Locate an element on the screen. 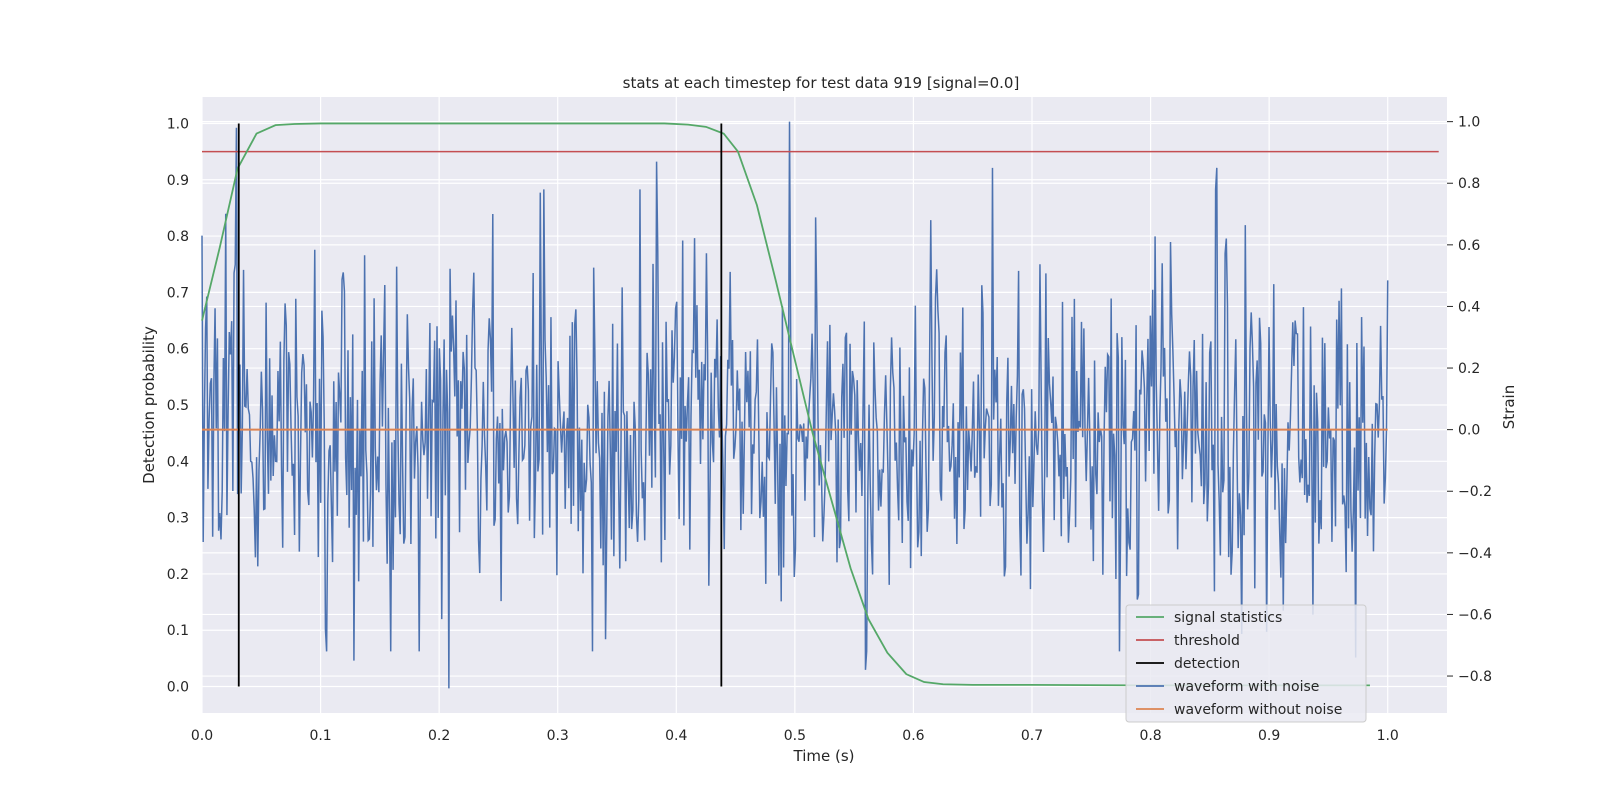 Image resolution: width=1600 pixels, height=800 pixels. right-tick-label: 0.4 is located at coordinates (1469, 307).